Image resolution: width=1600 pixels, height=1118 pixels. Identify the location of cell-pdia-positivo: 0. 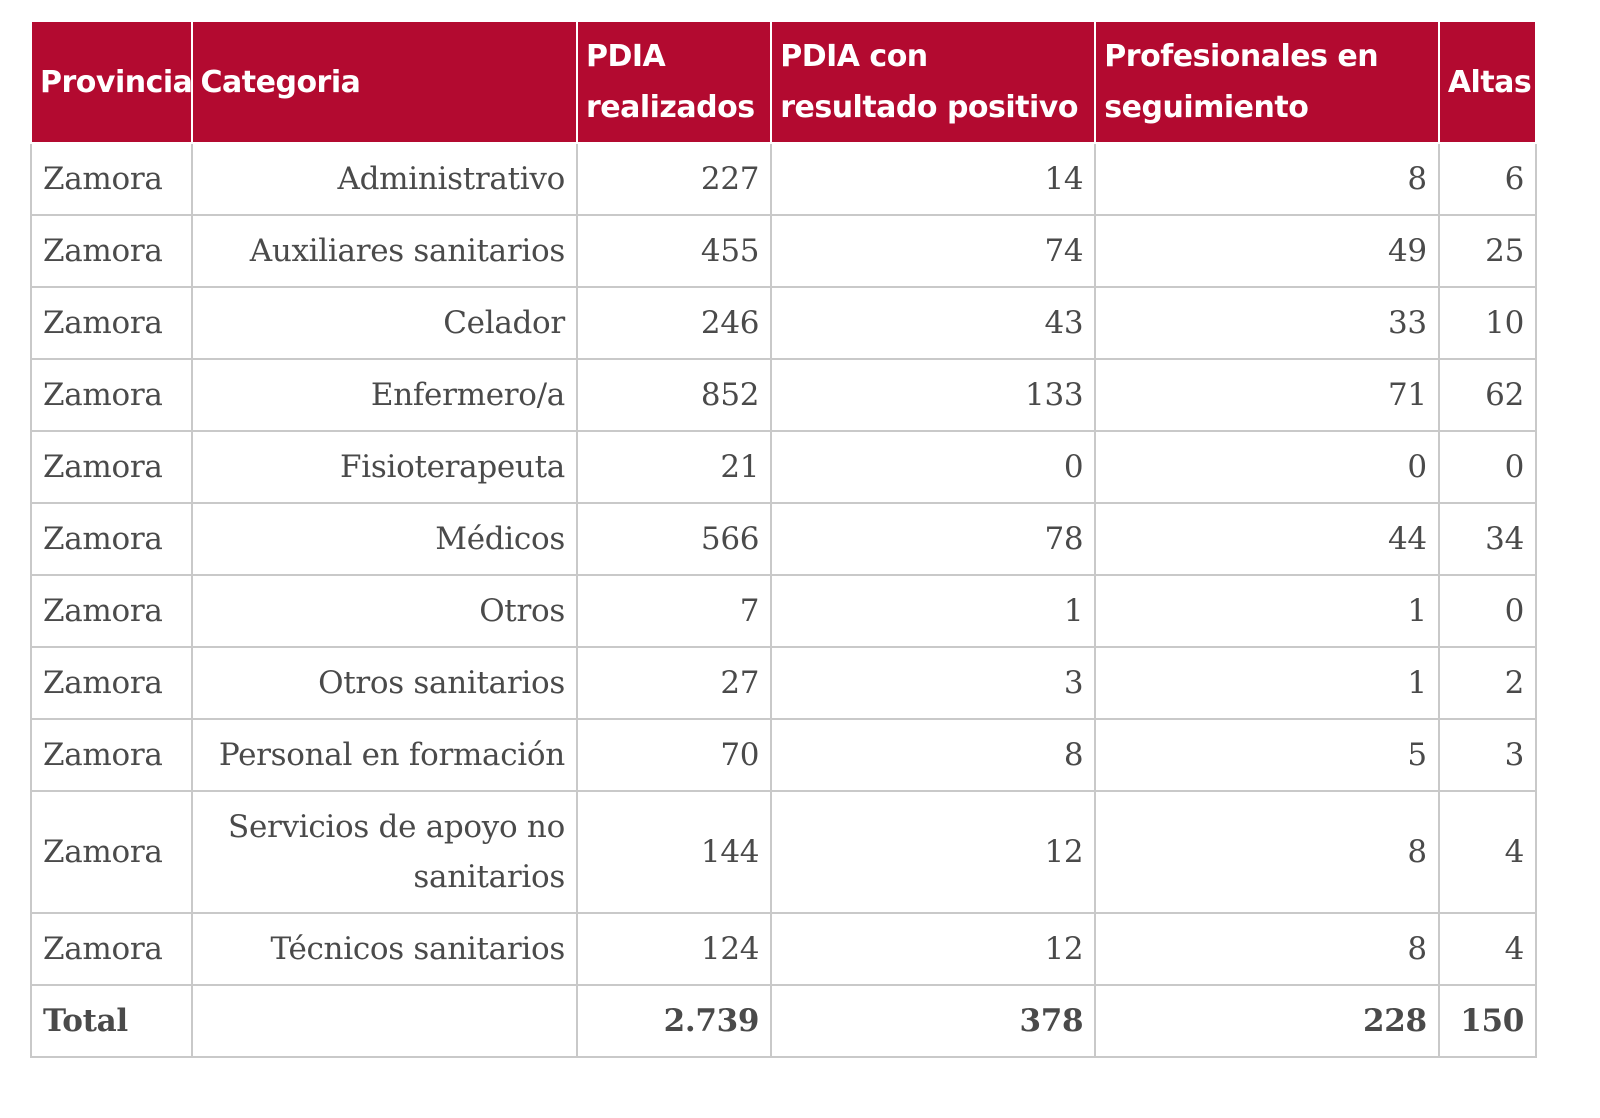
(933, 467).